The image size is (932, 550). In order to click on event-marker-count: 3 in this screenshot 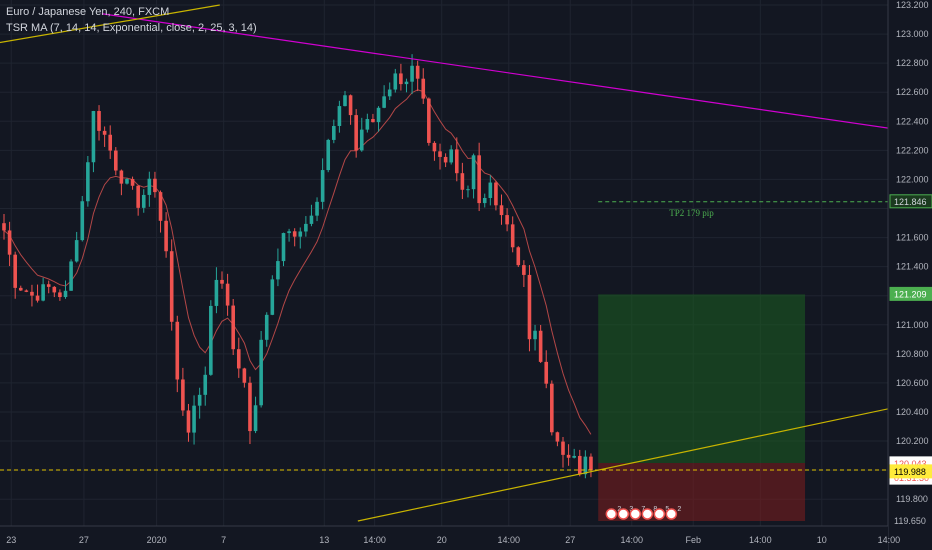, I will do `click(631, 509)`.